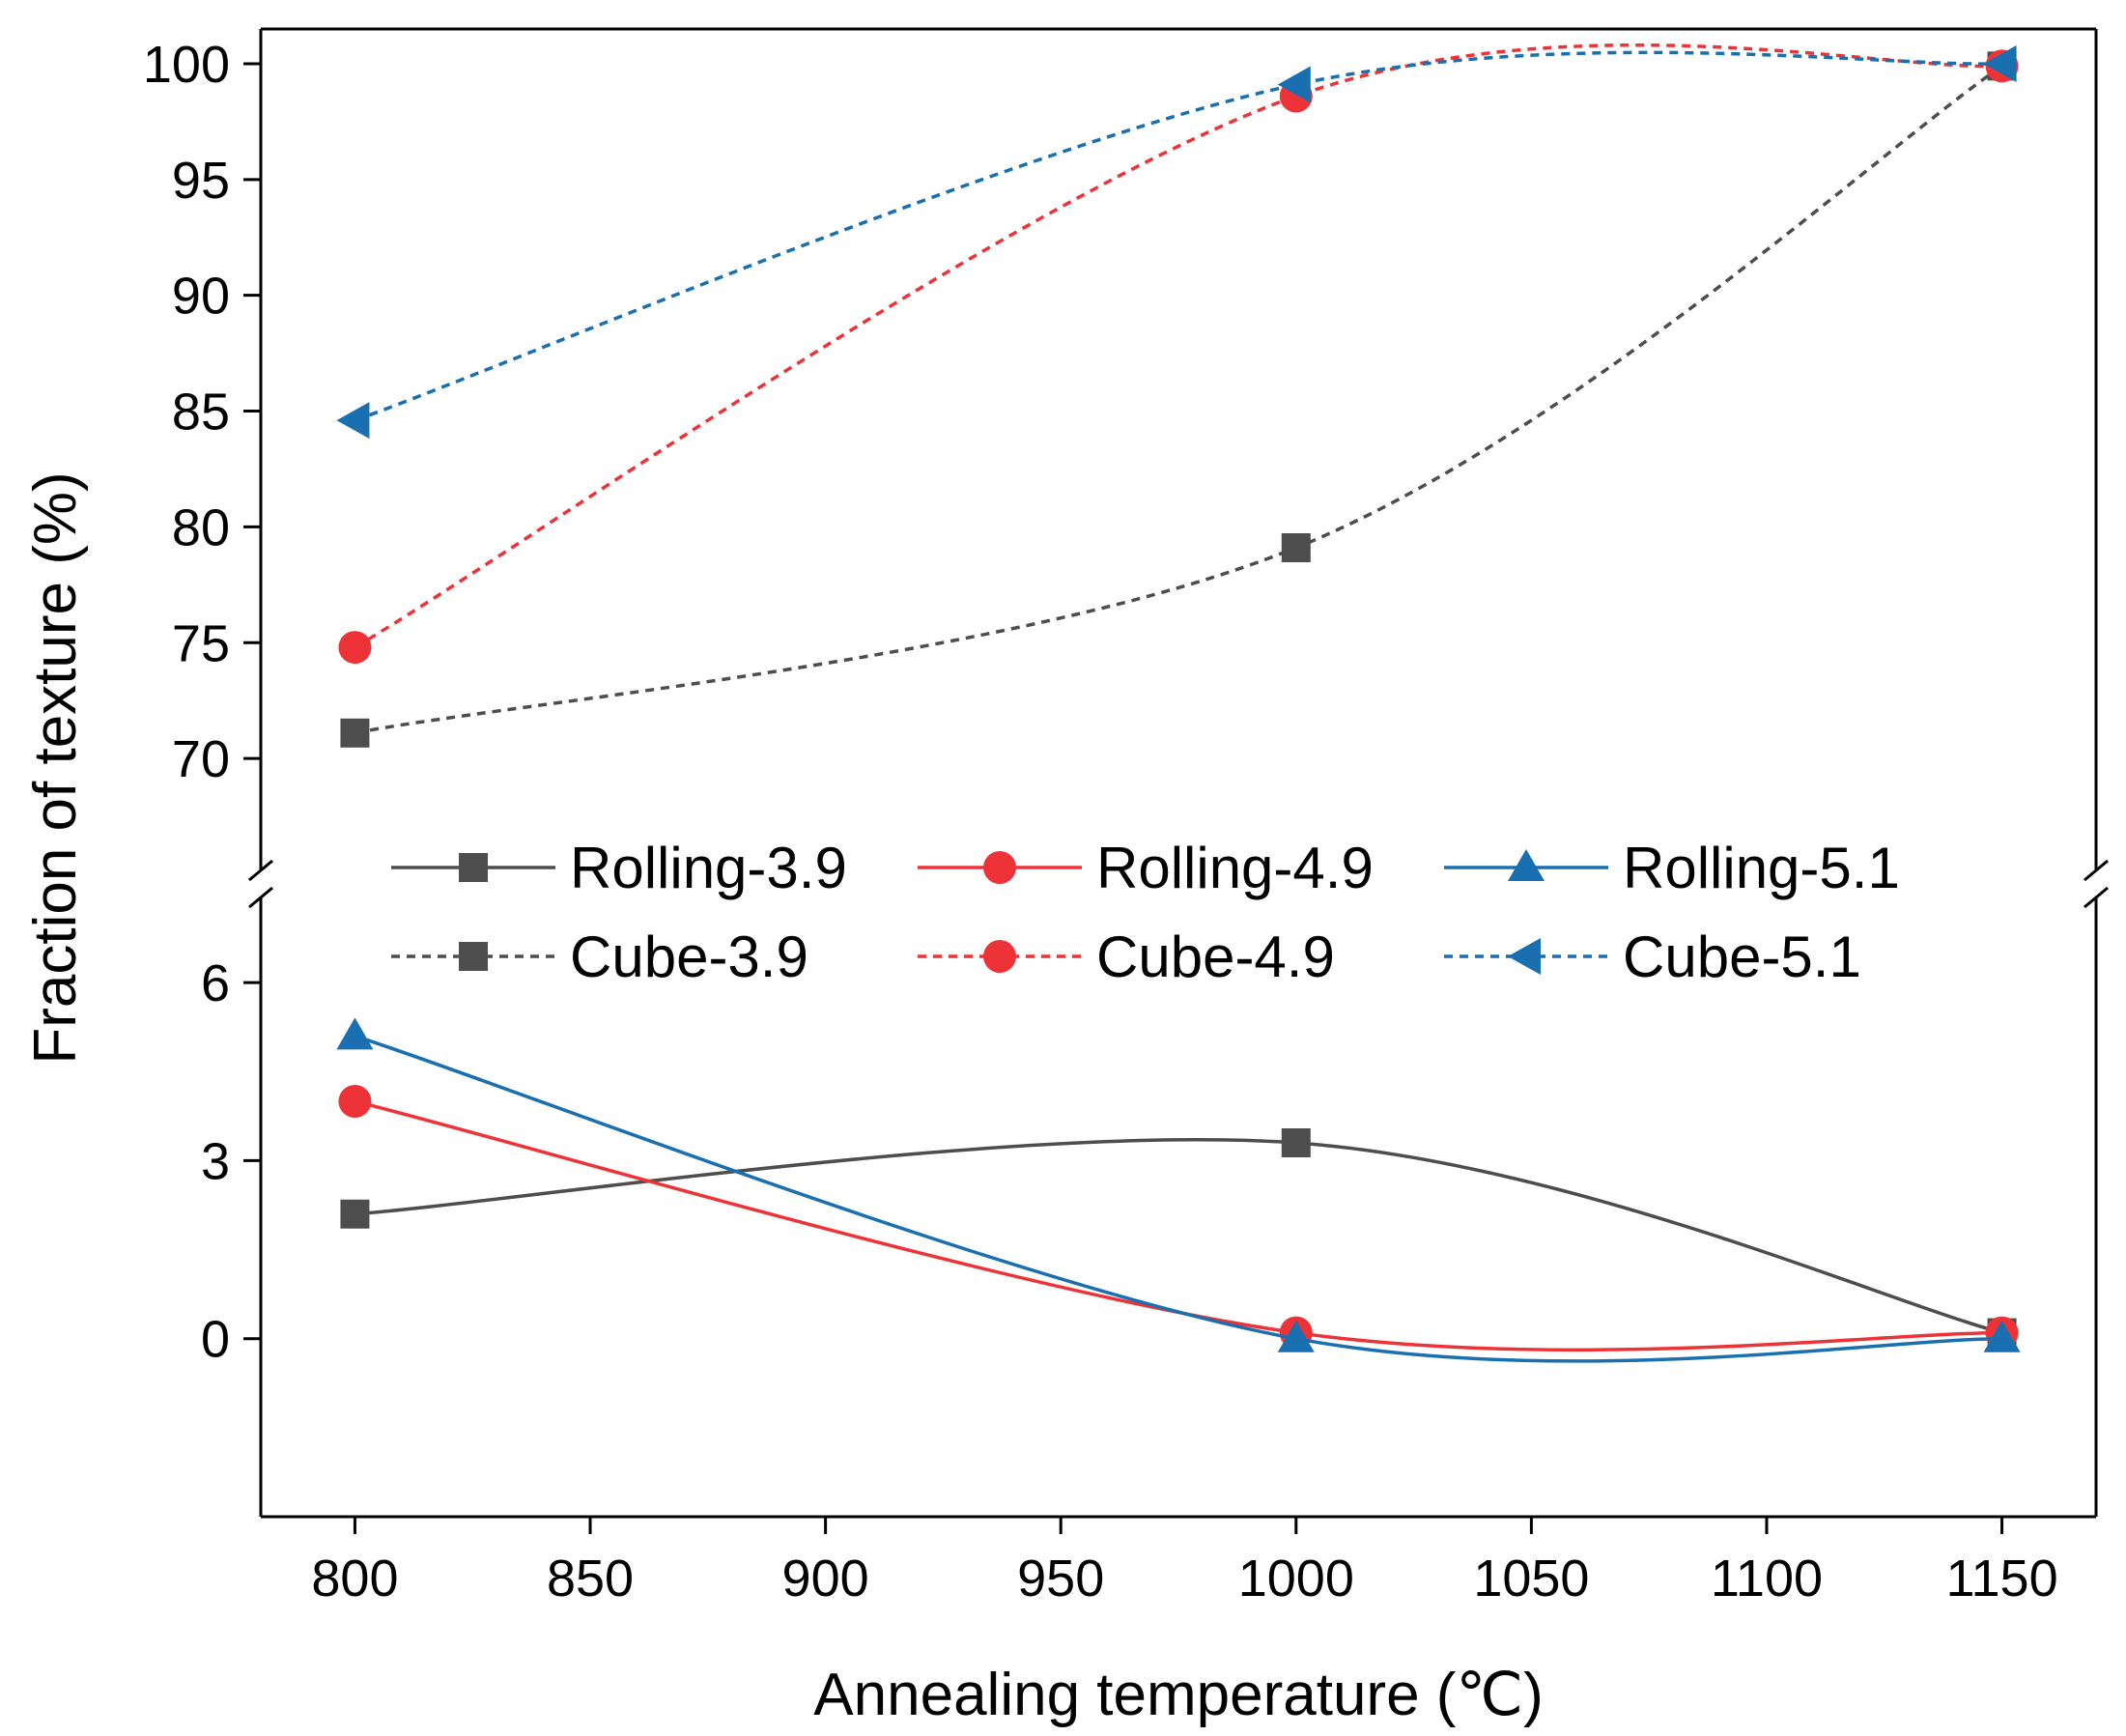 This screenshot has width=2126, height=1736. Describe the element at coordinates (215, 1340) in the screenshot. I see `y-tick-label: 0` at that location.